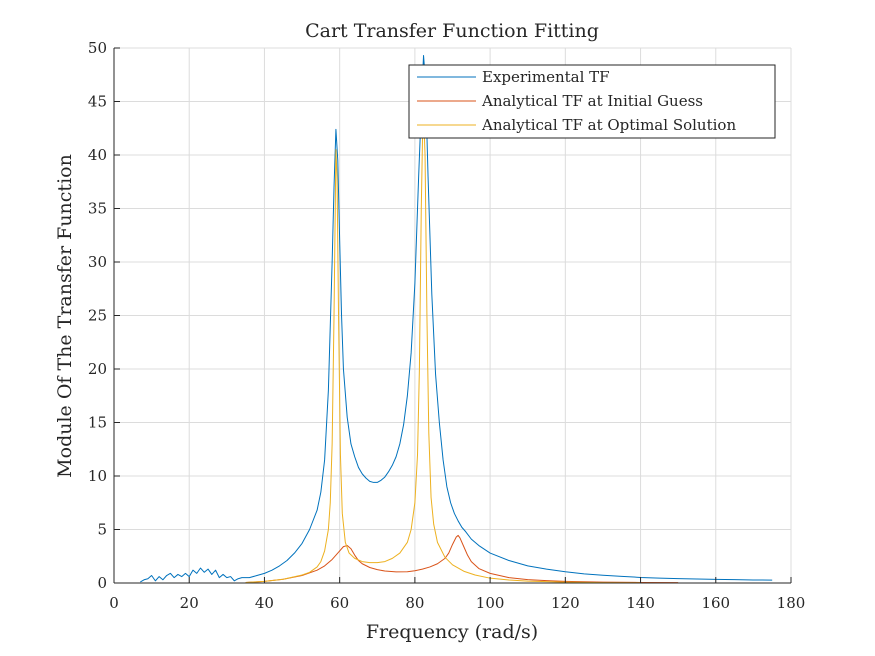  What do you see at coordinates (264, 603) in the screenshot?
I see `x-tick-label: 40` at bounding box center [264, 603].